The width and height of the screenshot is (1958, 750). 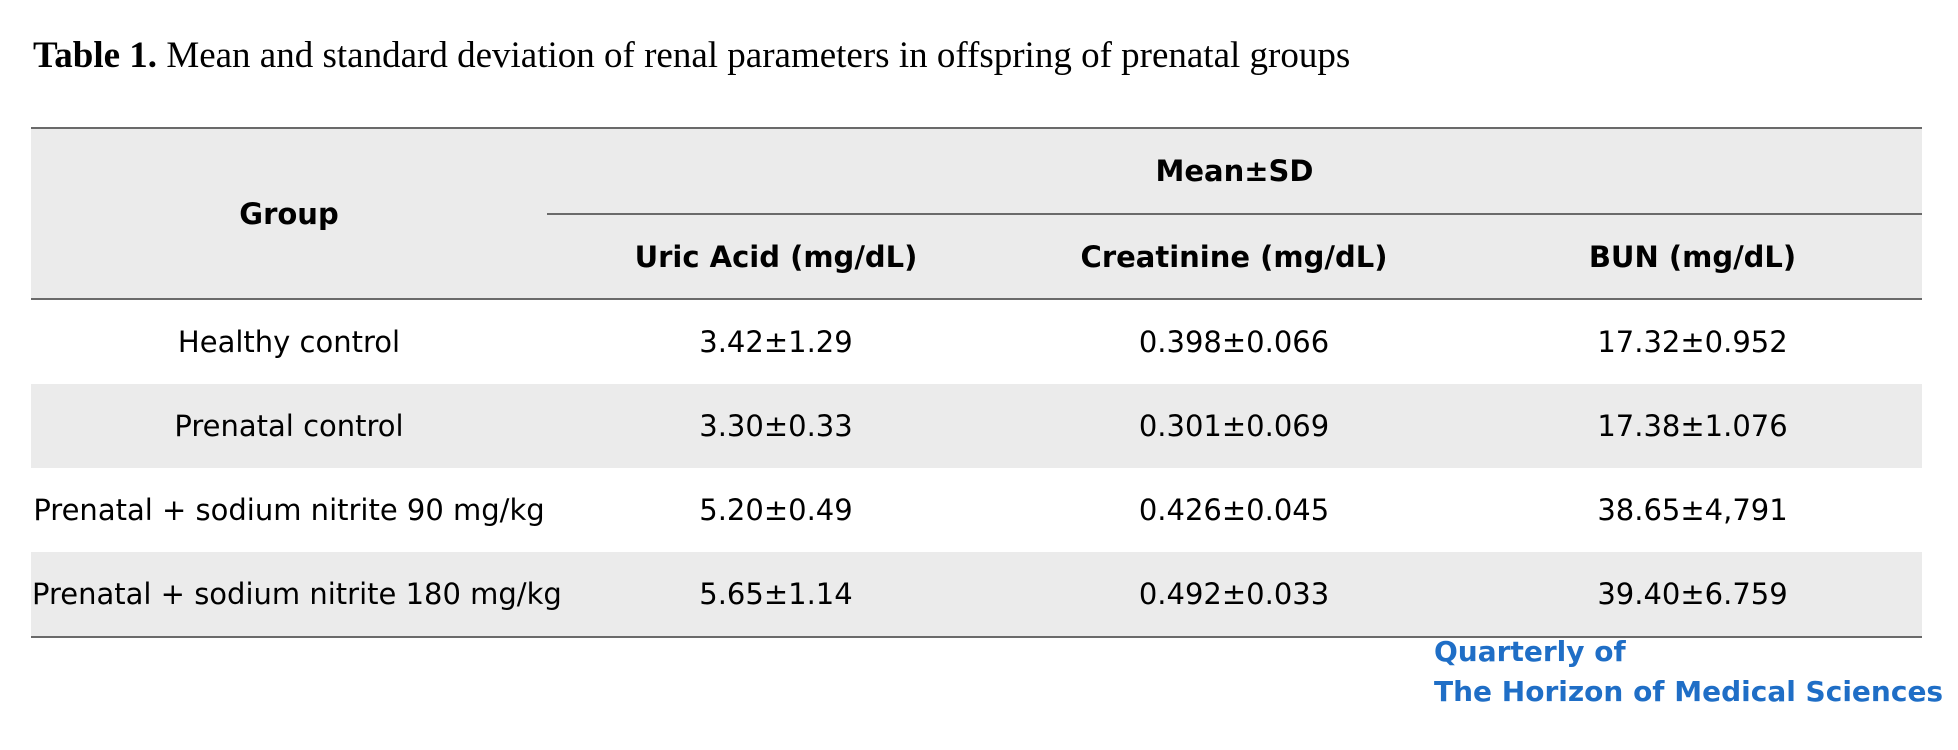 I want to click on mean-sd-header: Mean±SD, so click(x=1235, y=171).